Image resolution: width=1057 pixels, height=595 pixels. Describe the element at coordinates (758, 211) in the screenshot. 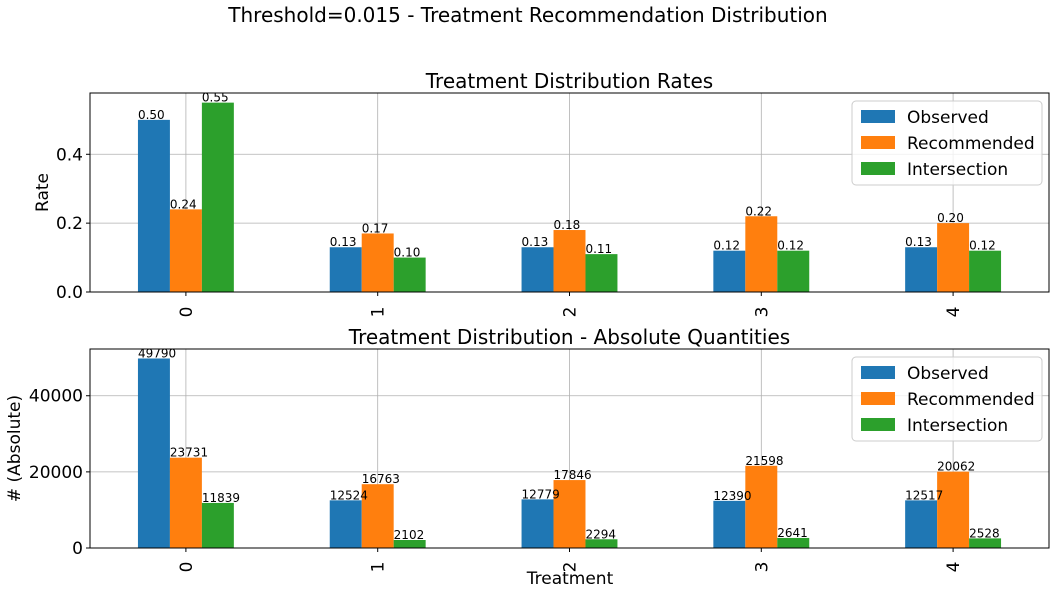

I see `bar-value-label: 0.22` at that location.